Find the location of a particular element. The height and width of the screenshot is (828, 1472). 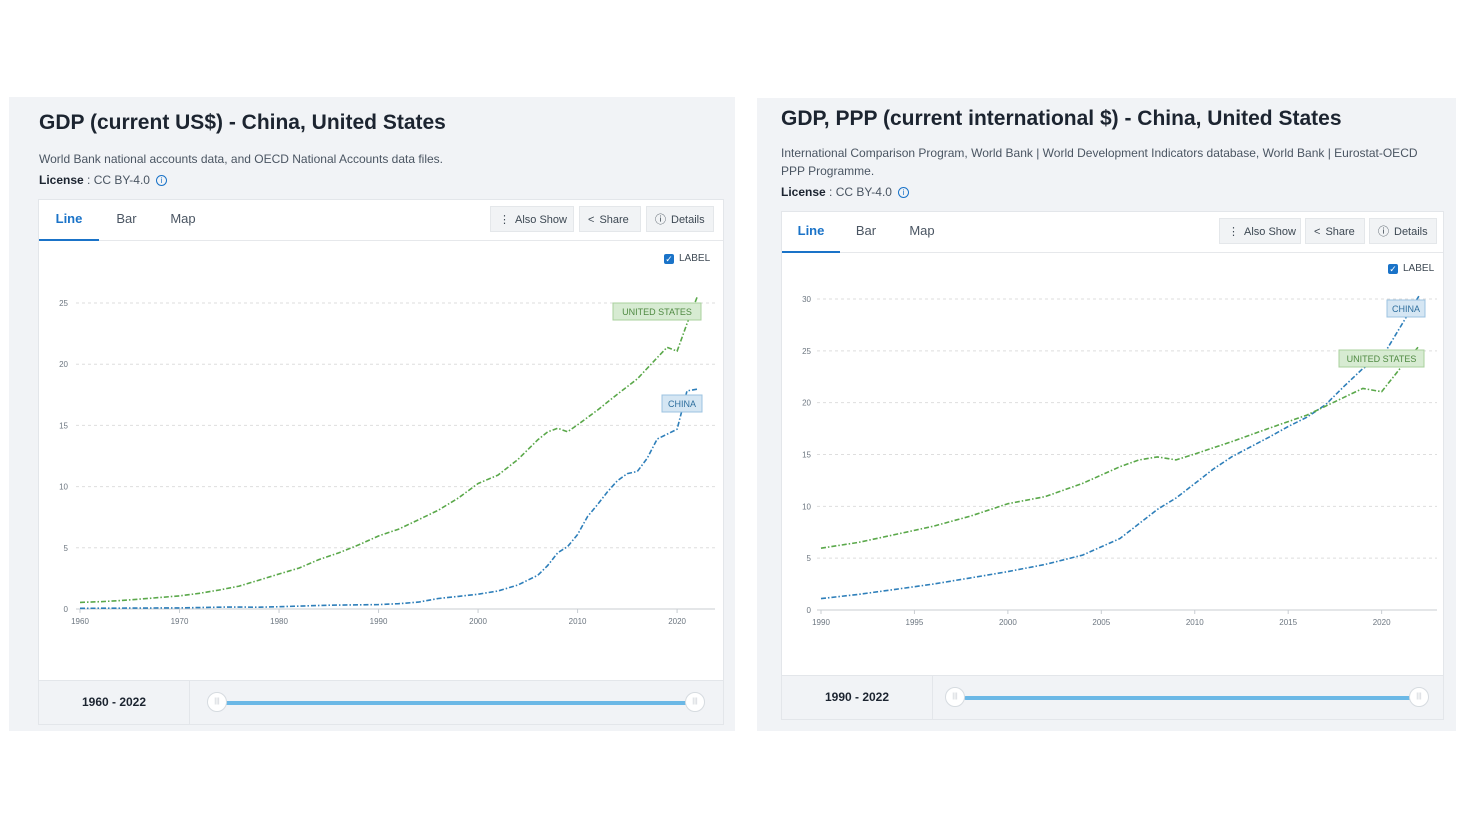

series-line-china is located at coordinates (388, 499).